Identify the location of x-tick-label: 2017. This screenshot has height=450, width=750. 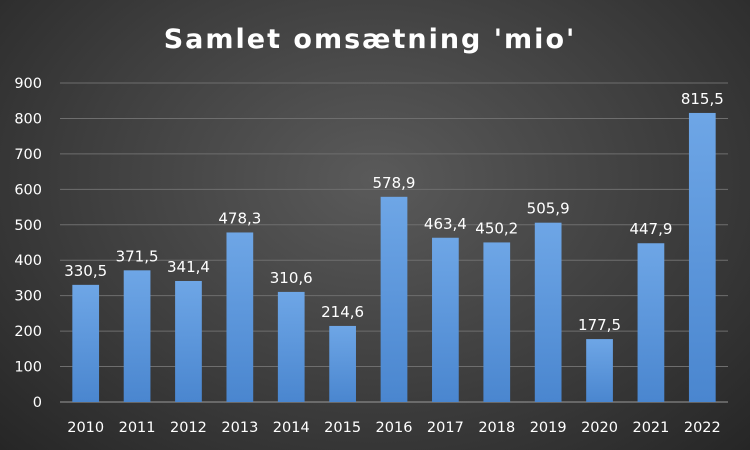
(445, 428).